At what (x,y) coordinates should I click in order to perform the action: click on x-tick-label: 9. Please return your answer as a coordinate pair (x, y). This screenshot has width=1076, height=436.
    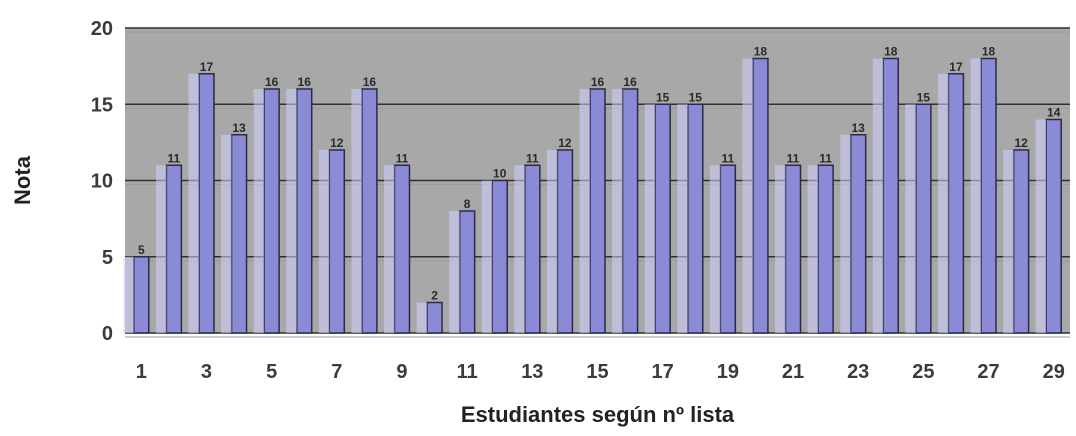
    Looking at the image, I should click on (401, 372).